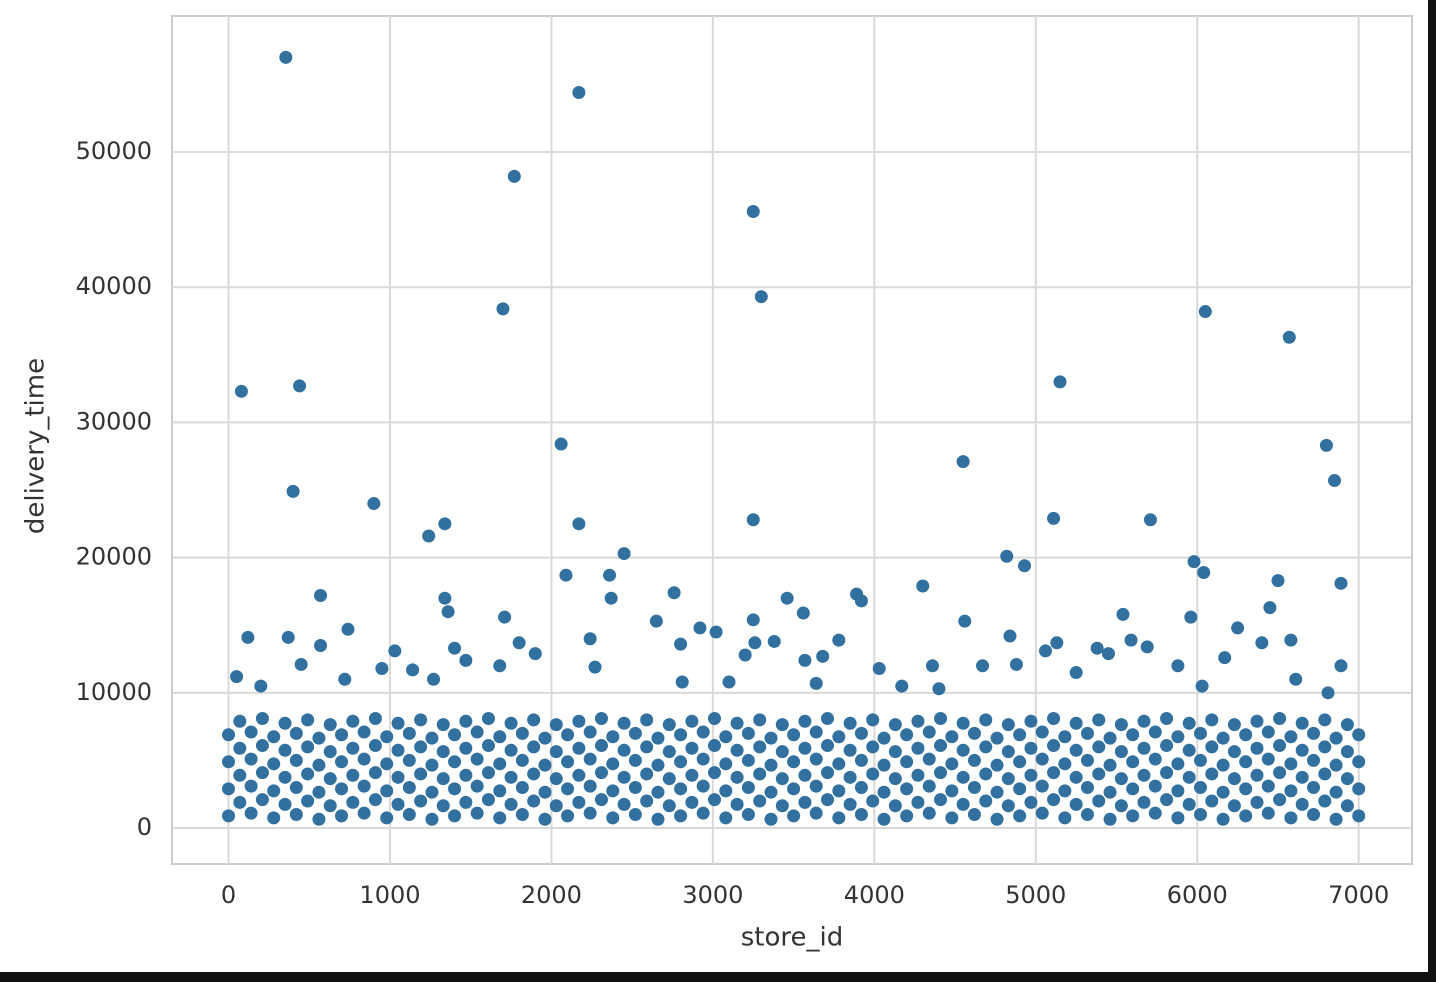 The image size is (1436, 982). Describe the element at coordinates (1035, 895) in the screenshot. I see `x-tick-label: 5000` at that location.